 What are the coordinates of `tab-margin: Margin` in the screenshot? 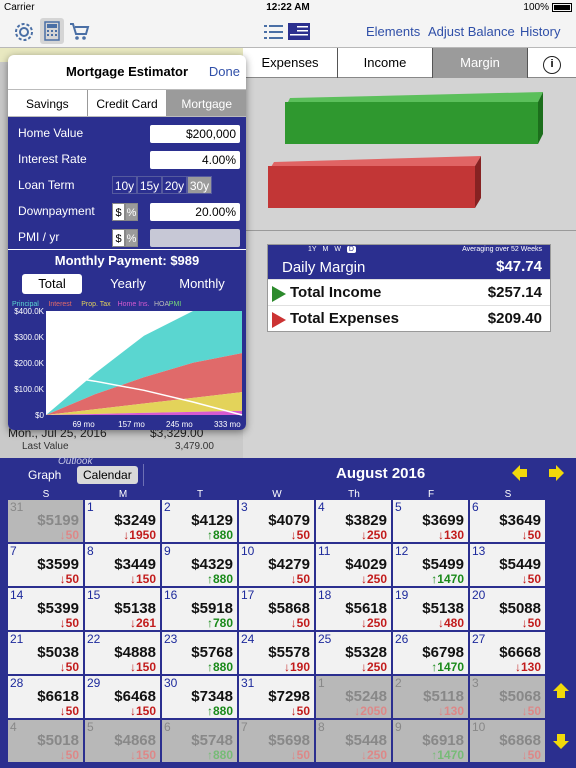 It's located at (480, 63).